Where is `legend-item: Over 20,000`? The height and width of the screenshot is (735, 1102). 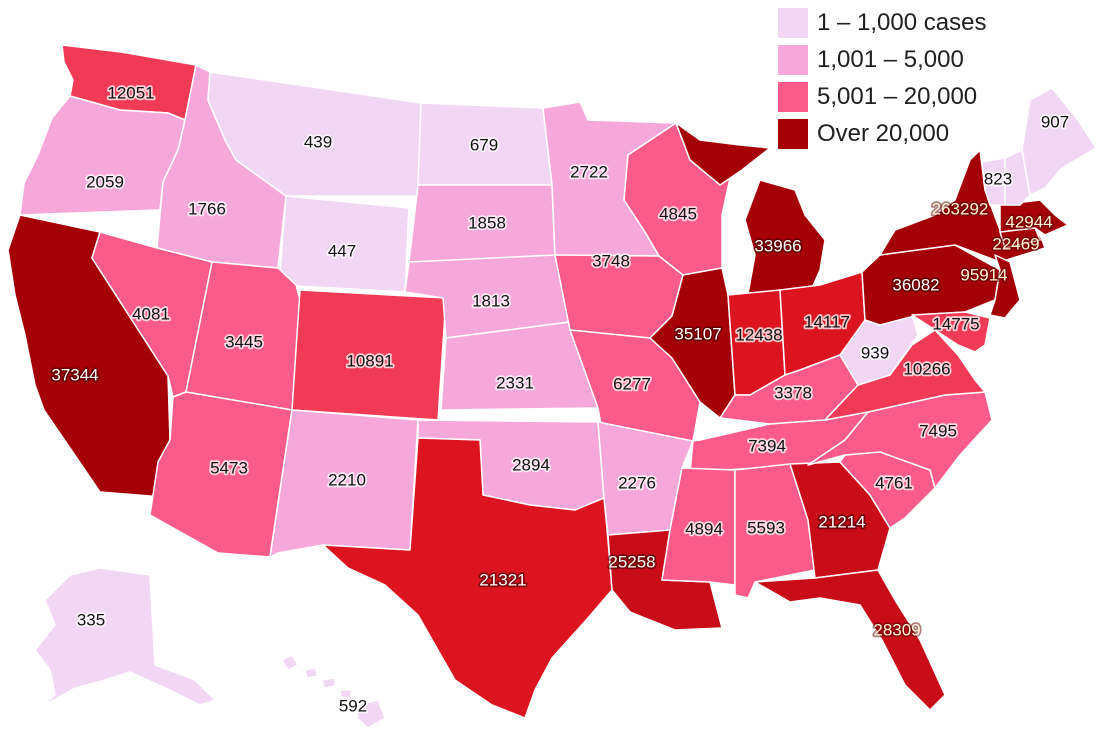 legend-item: Over 20,000 is located at coordinates (938, 133).